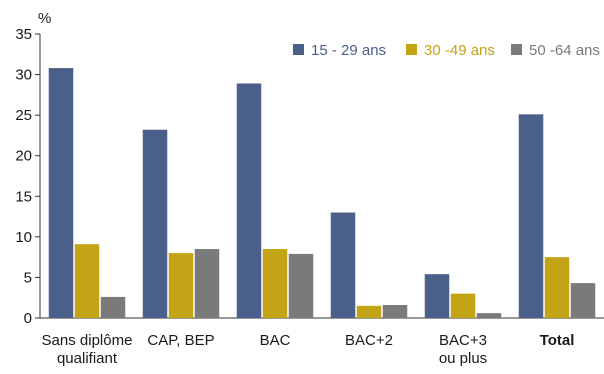 This screenshot has width=604, height=374. Describe the element at coordinates (180, 340) in the screenshot. I see `x-category-label: CAP, BEP` at that location.